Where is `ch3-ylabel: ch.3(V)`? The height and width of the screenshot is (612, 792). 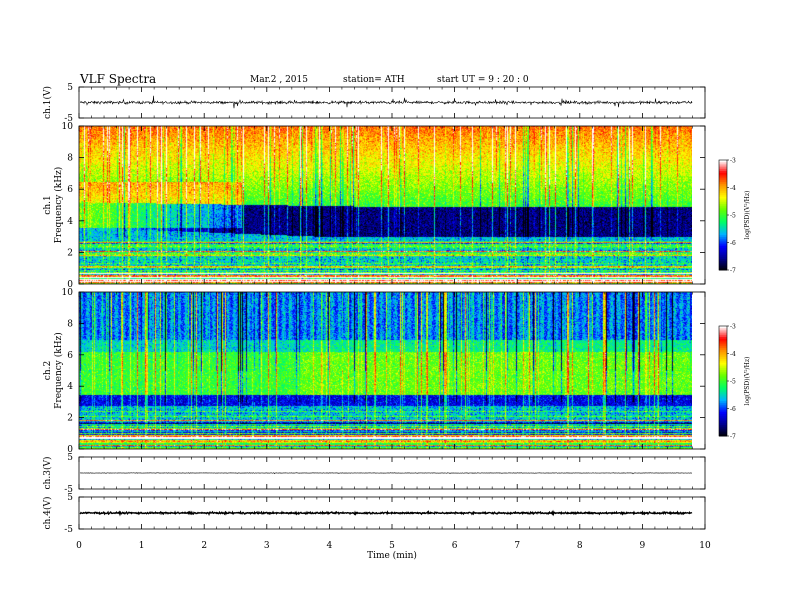 ch3-ylabel: ch.3(V) is located at coordinates (47, 473).